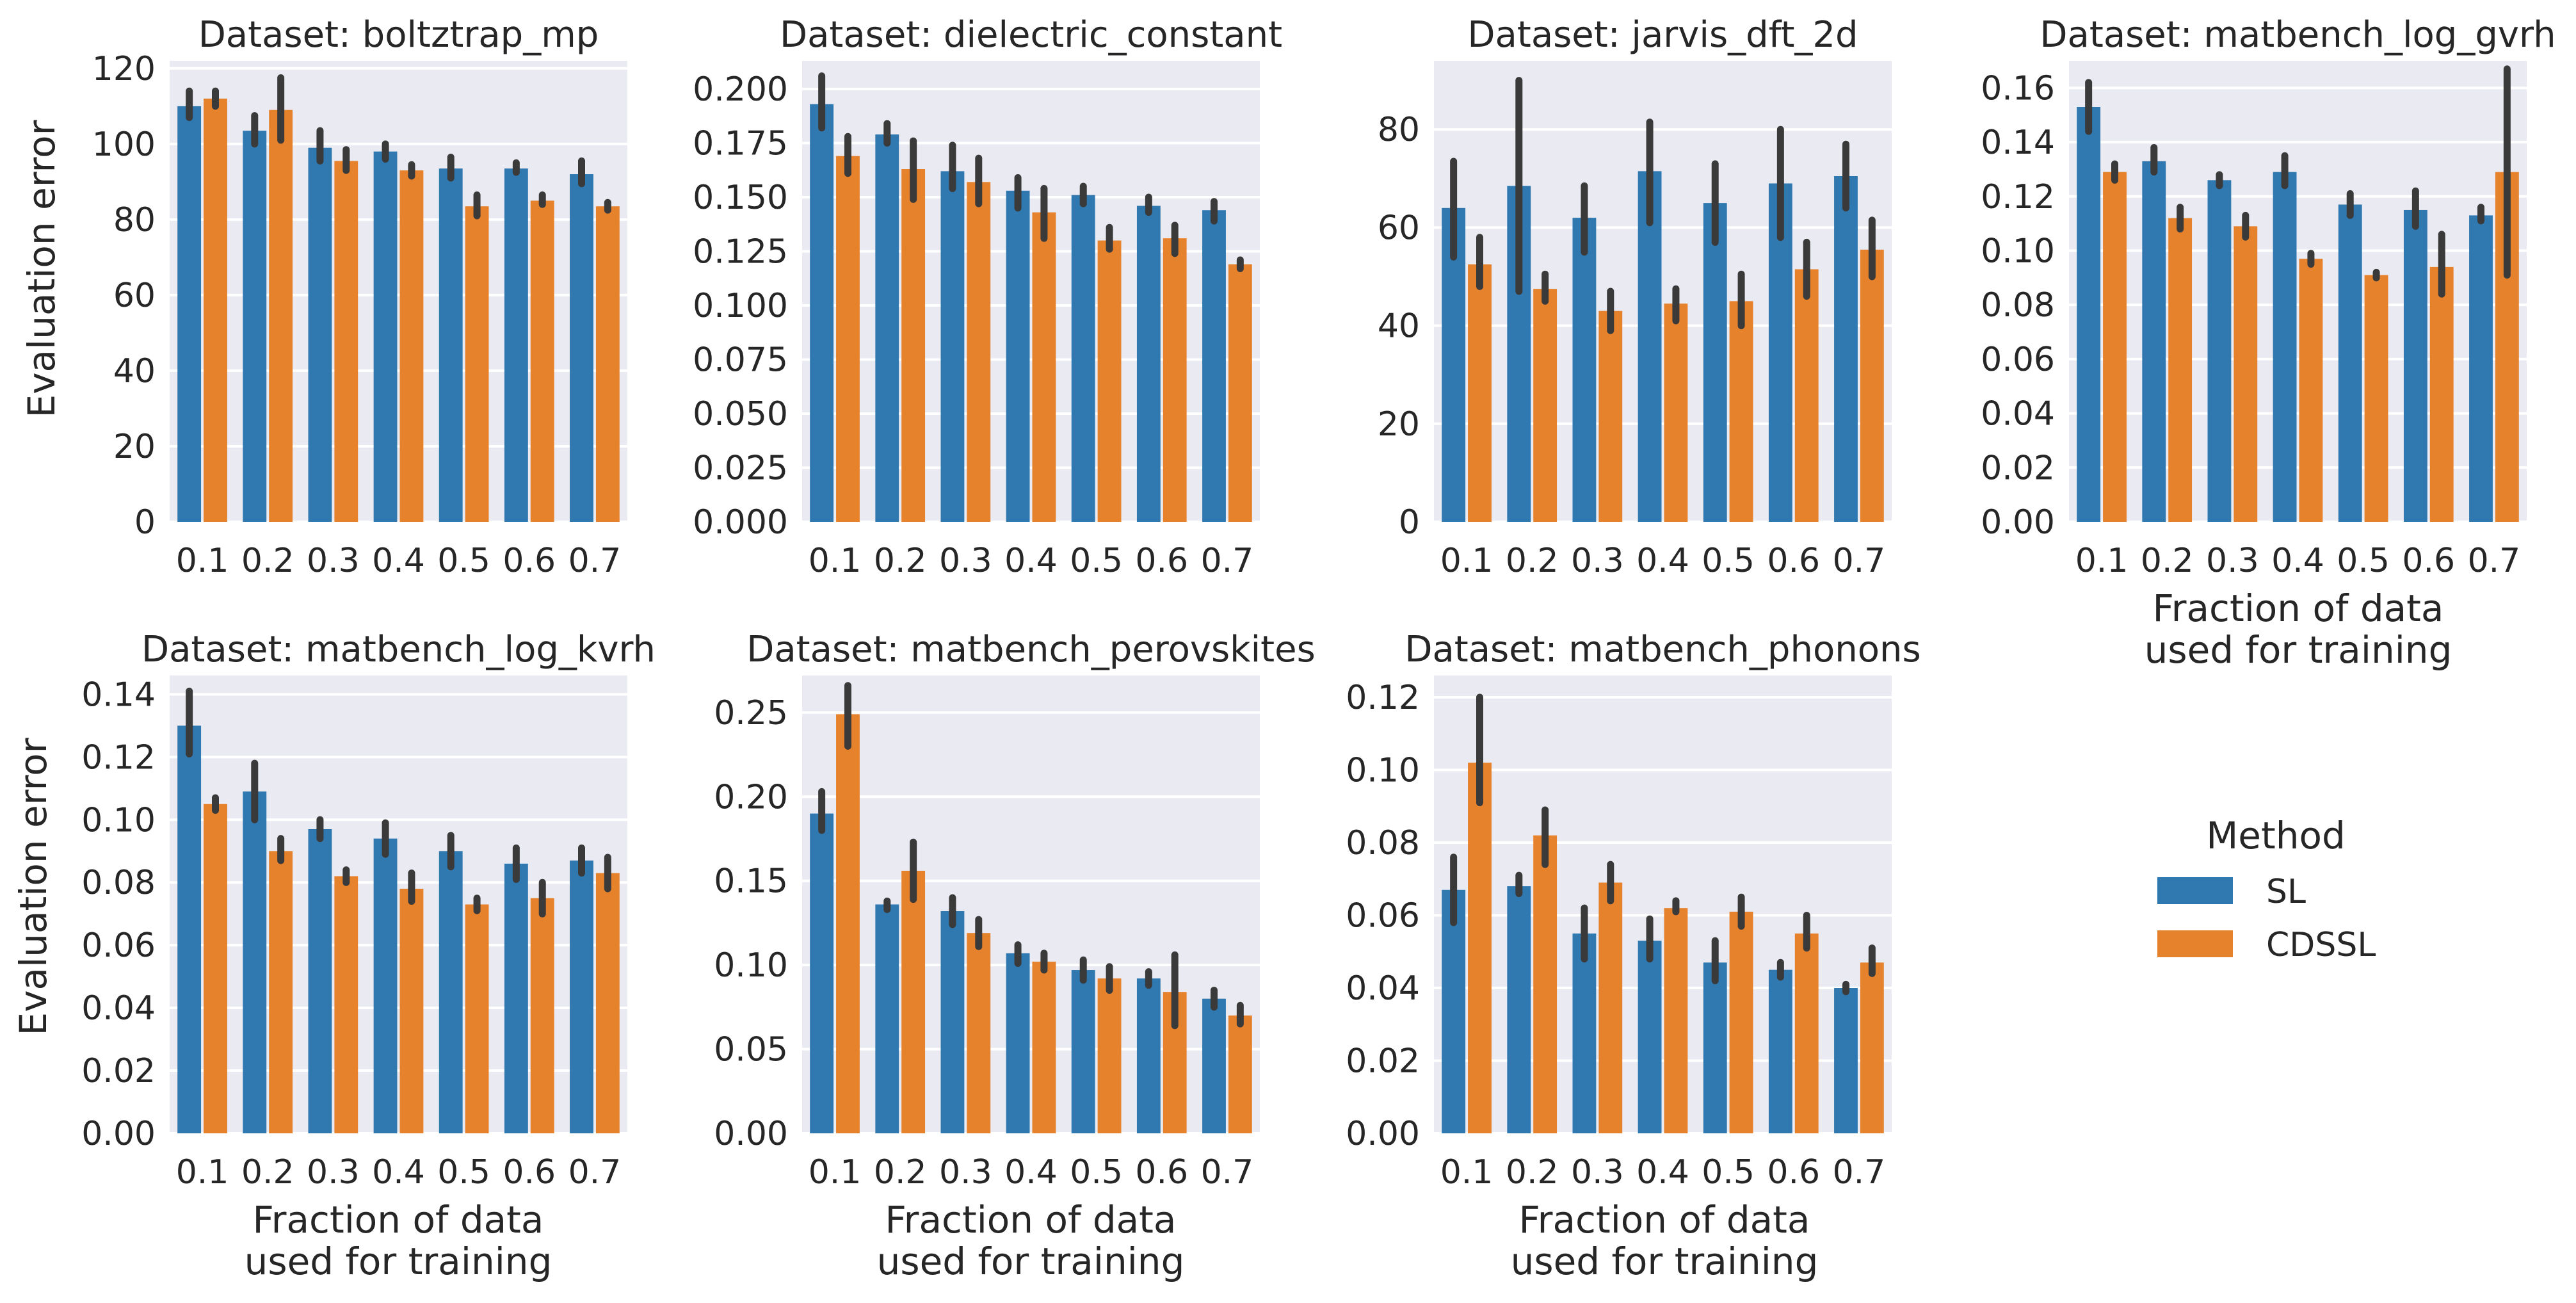 The width and height of the screenshot is (2576, 1303). Describe the element at coordinates (2298, 609) in the screenshot. I see `x-axis-label-gvrh-line1: Fraction of data` at that location.